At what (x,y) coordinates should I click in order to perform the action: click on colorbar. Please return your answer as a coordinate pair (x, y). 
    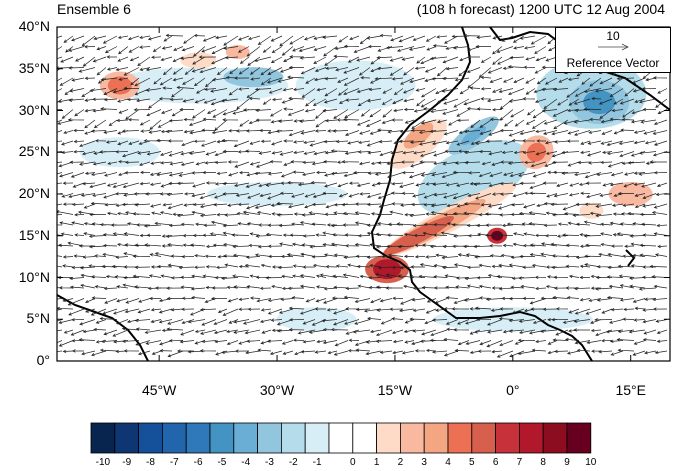
    Looking at the image, I should click on (341, 438).